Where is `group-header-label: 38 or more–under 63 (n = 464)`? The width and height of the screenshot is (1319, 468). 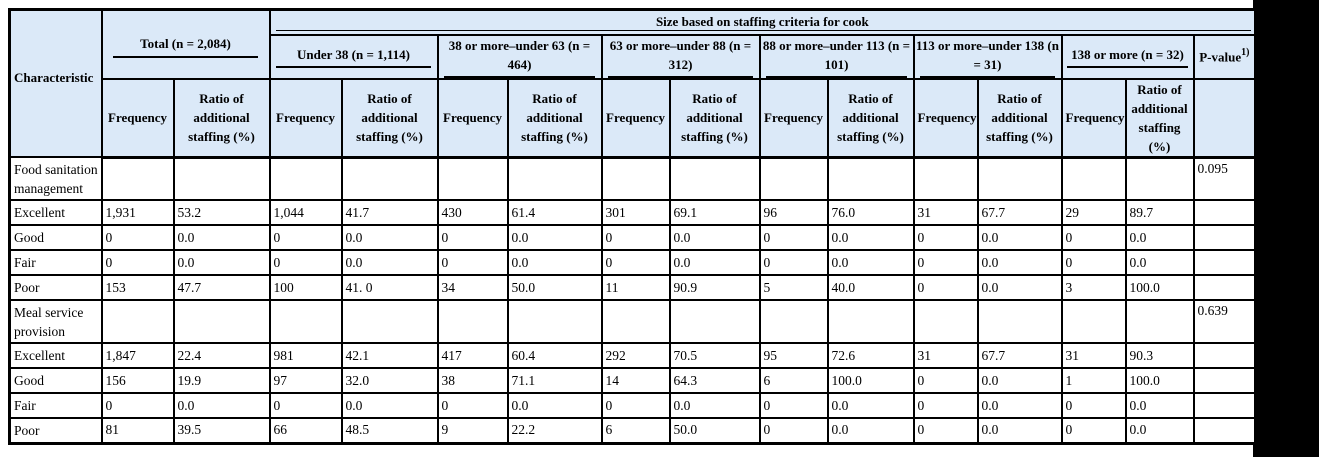
group-header-label: 38 or more–under 63 (n = 464) is located at coordinates (519, 54).